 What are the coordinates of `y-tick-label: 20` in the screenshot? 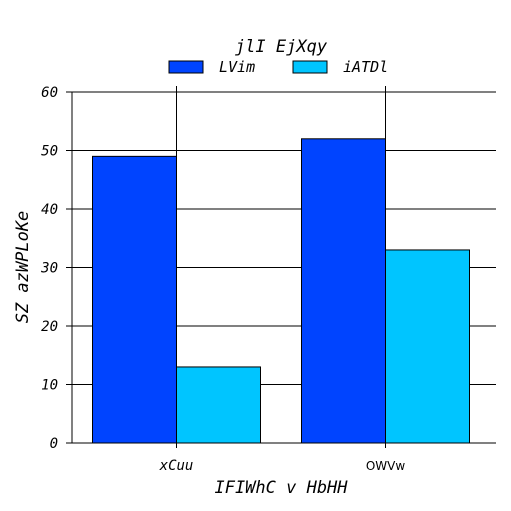 It's located at (49, 327).